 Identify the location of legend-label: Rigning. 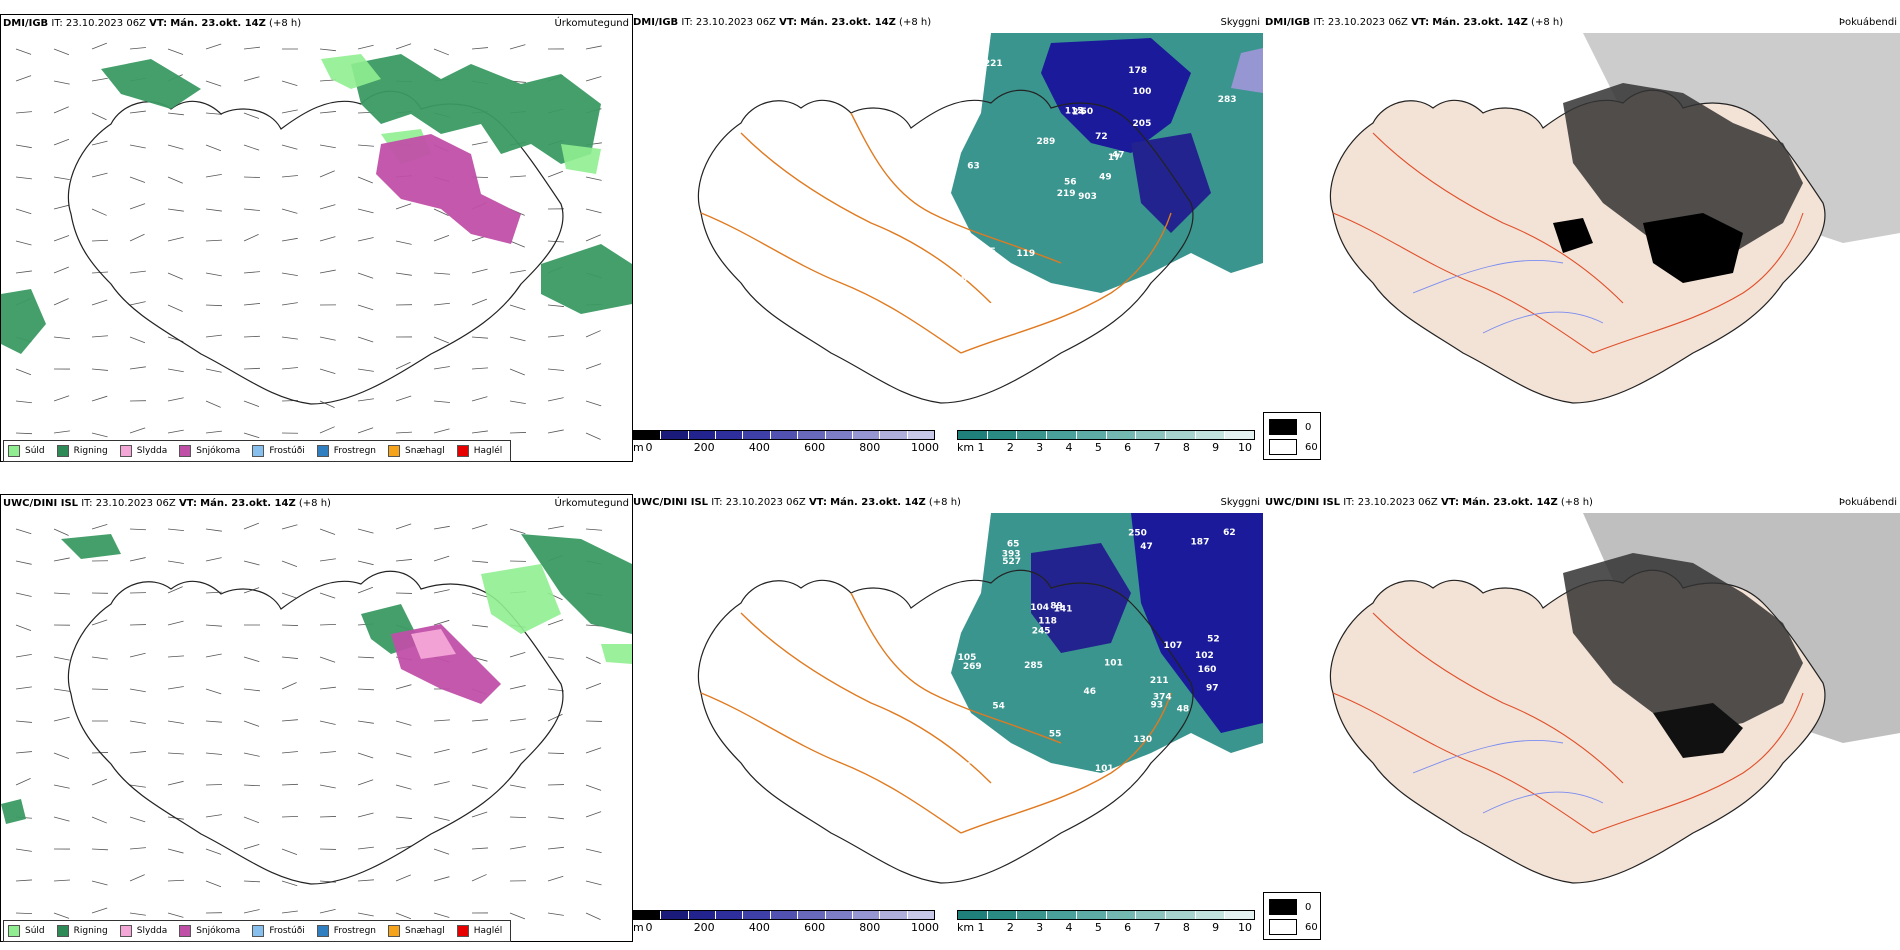
(90, 931).